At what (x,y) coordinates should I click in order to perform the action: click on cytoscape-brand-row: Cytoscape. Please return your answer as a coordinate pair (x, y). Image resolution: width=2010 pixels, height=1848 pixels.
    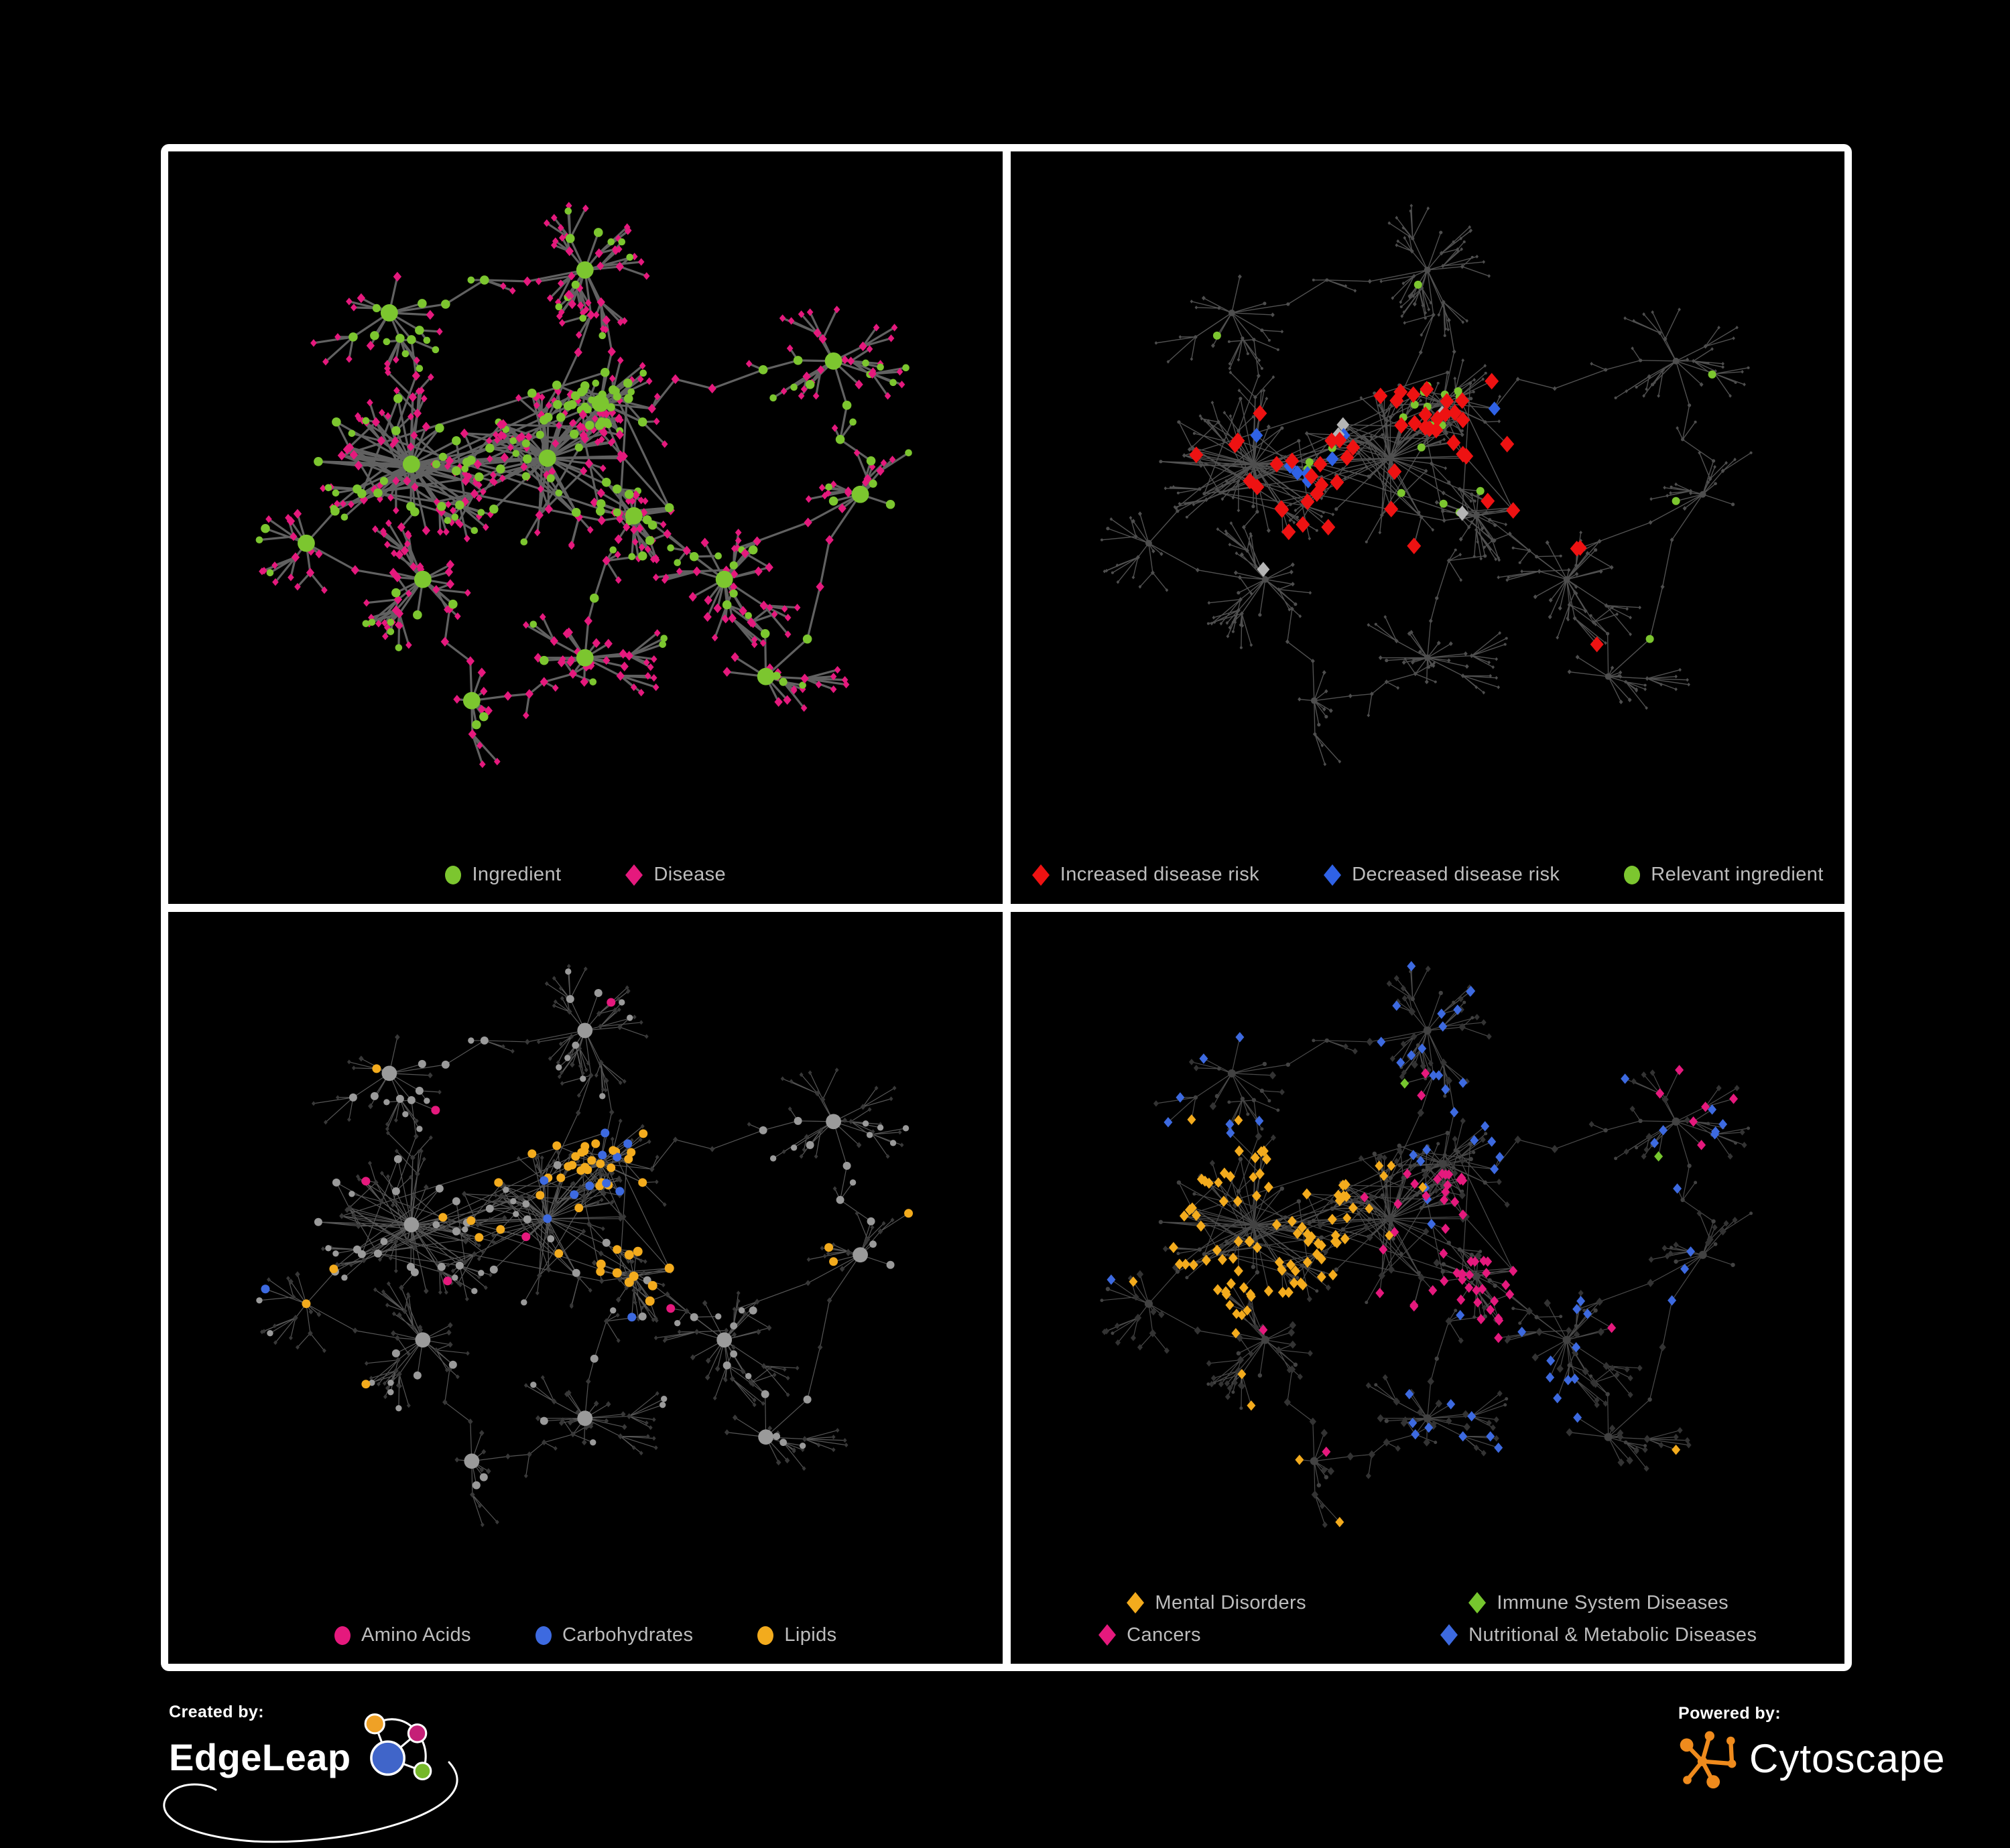
    Looking at the image, I should click on (1811, 1759).